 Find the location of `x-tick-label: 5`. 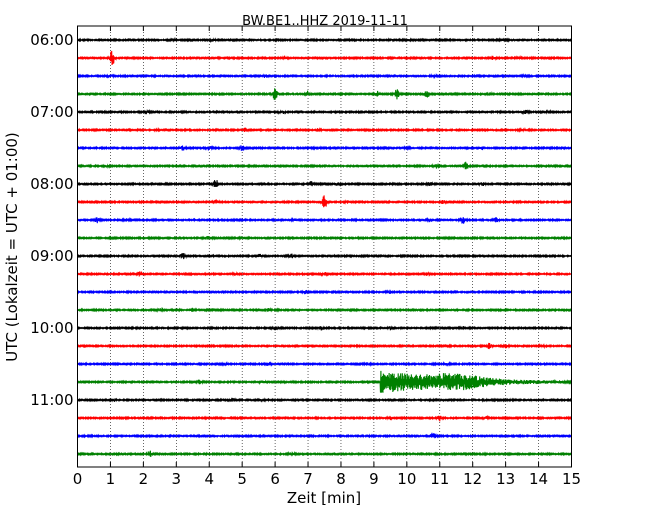

x-tick-label: 5 is located at coordinates (242, 479).